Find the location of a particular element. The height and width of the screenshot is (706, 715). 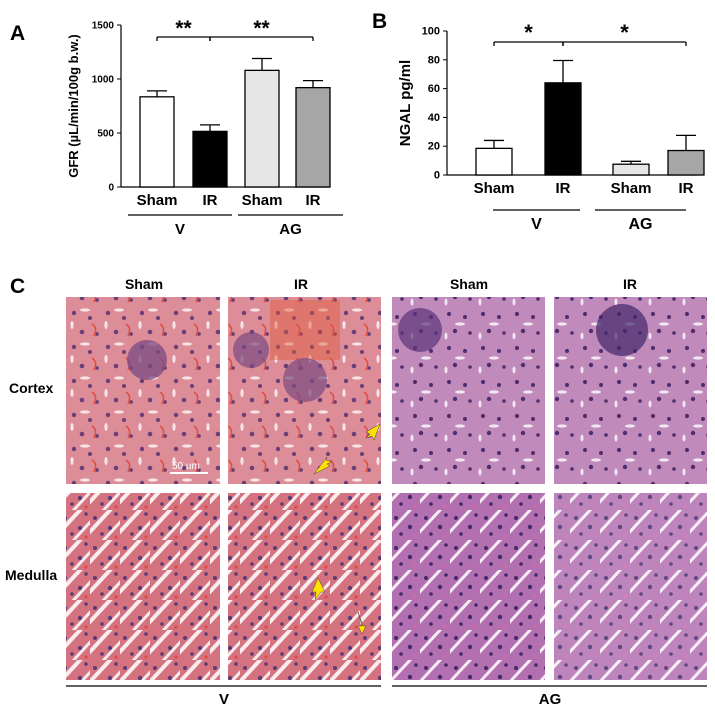

row-label-medulla: Medulla is located at coordinates (31, 575).